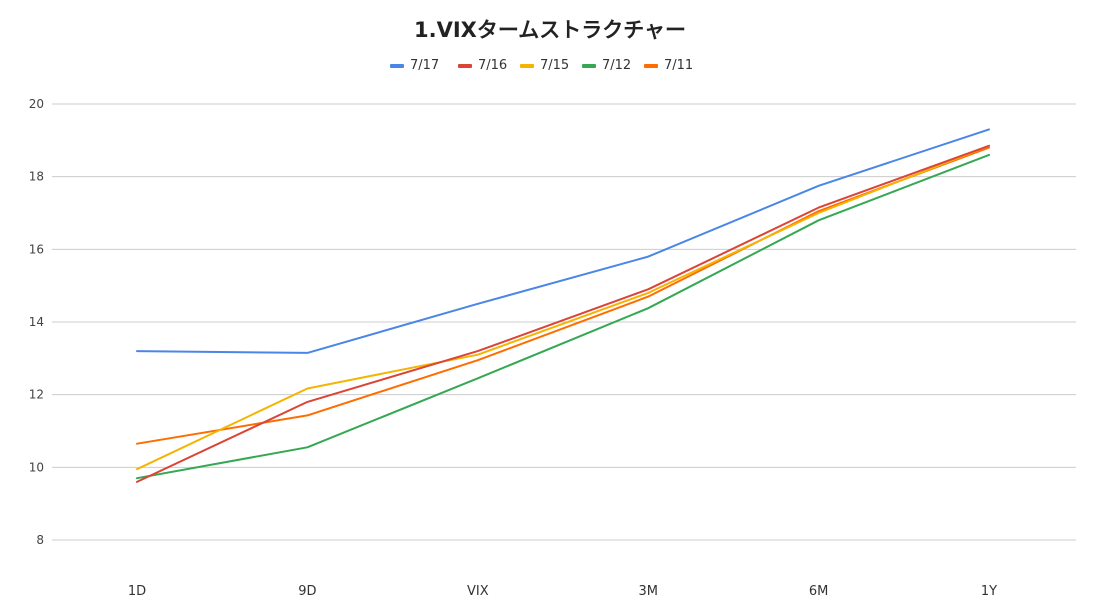  Describe the element at coordinates (137, 591) in the screenshot. I see `x-tick-label: 1D` at that location.